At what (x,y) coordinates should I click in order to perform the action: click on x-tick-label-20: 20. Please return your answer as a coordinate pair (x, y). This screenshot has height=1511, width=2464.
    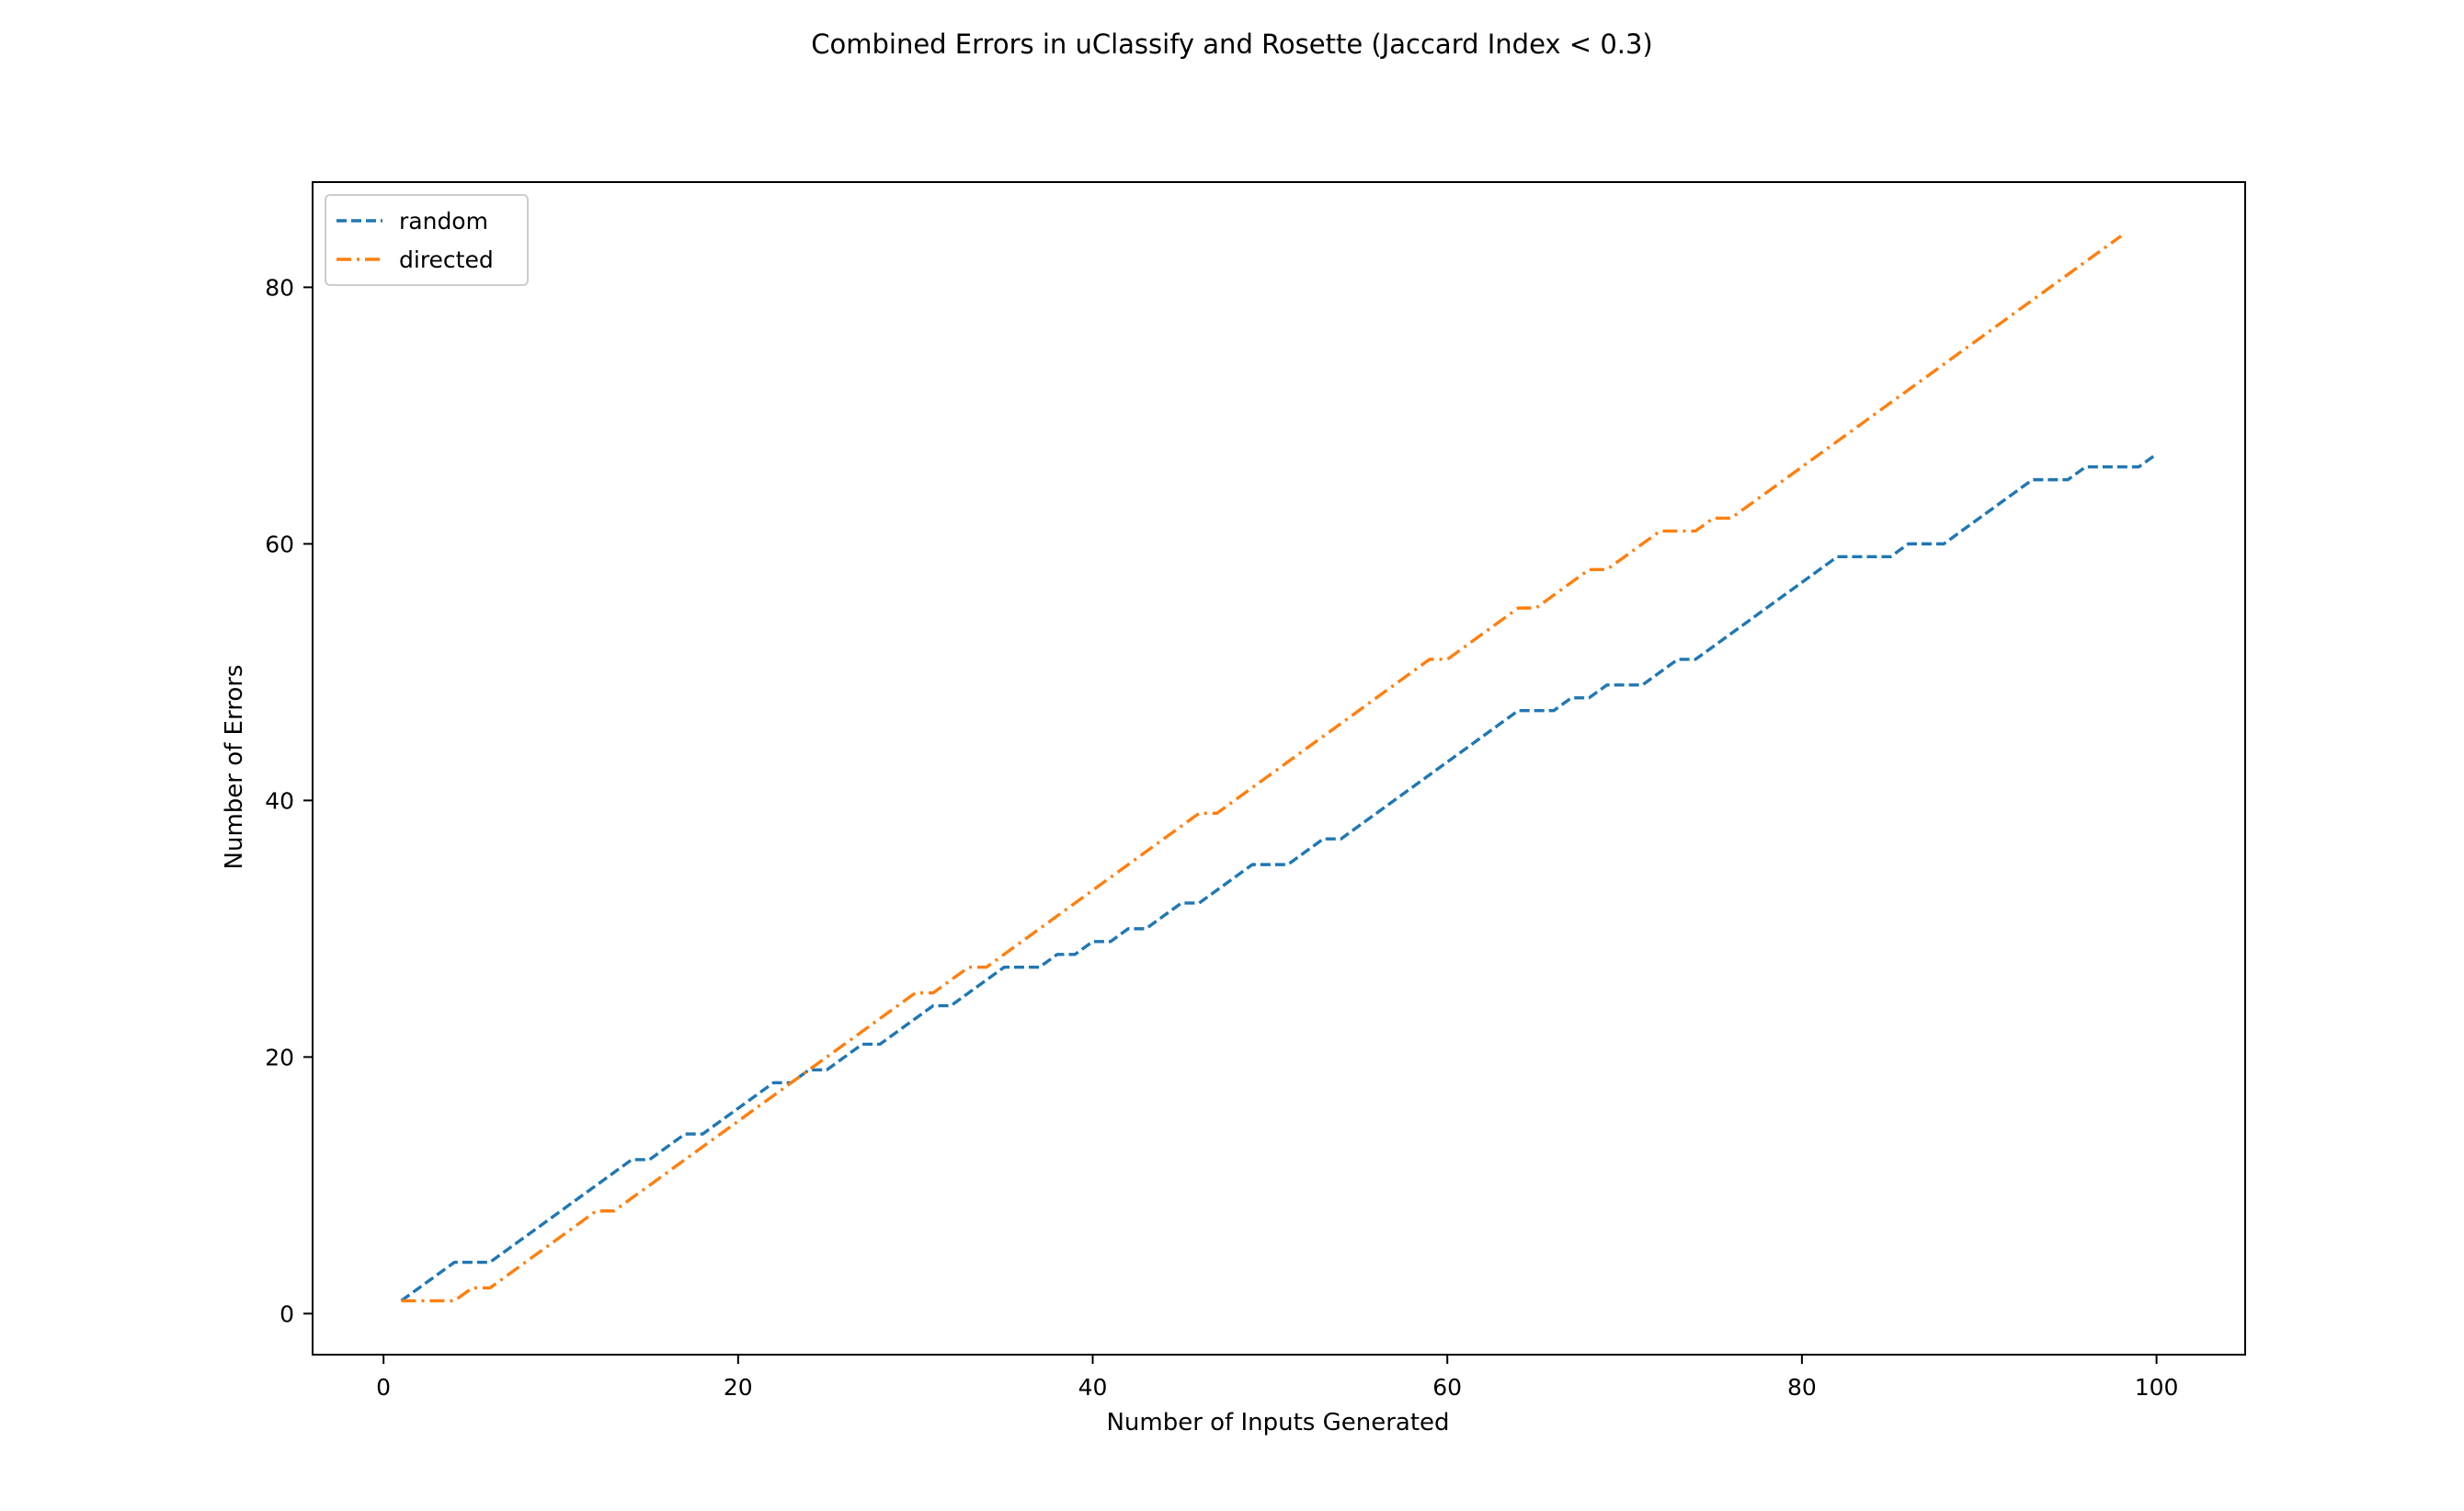
    Looking at the image, I should click on (738, 1387).